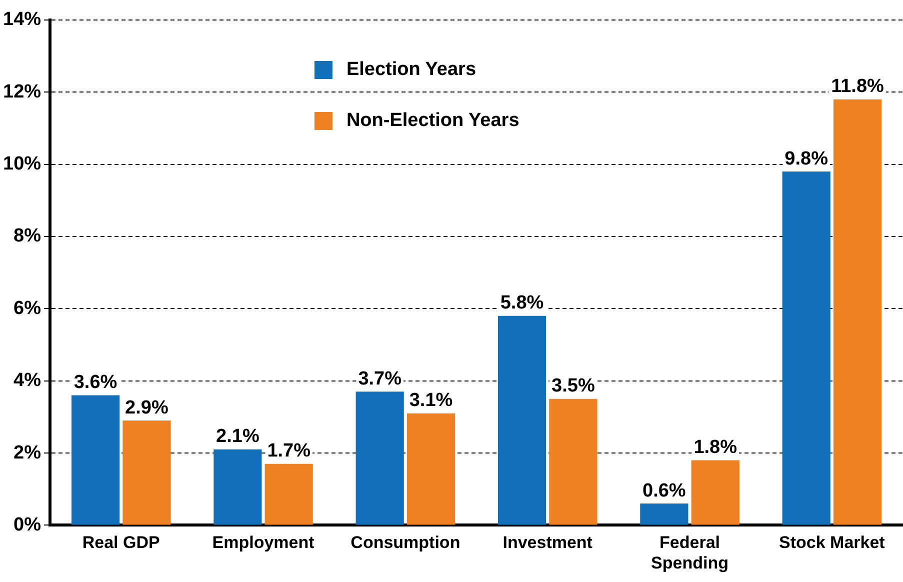 This screenshot has width=903, height=582. What do you see at coordinates (664, 491) in the screenshot?
I see `data-label: 0.6%` at bounding box center [664, 491].